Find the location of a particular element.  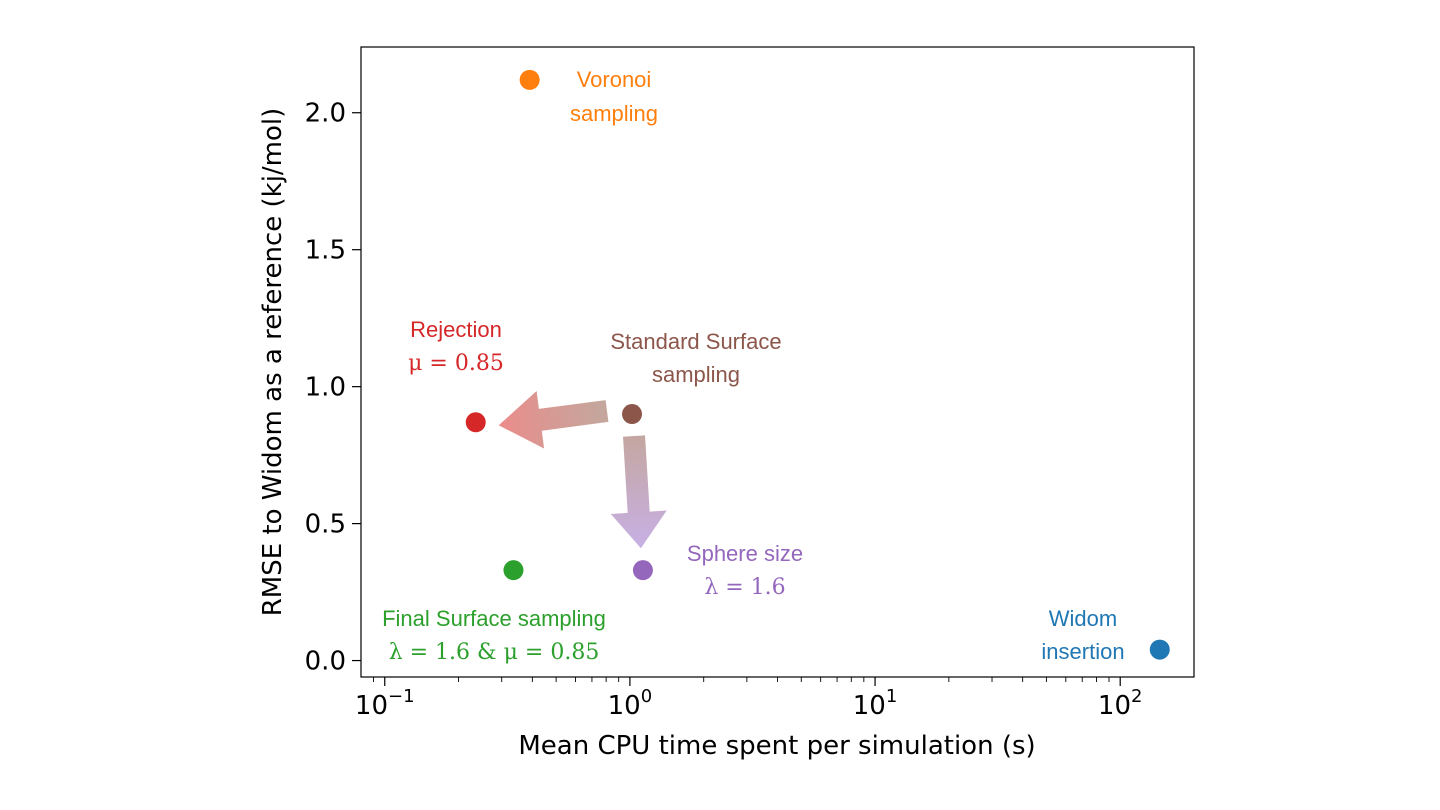

label-final-surface-line-1: Final Surface sampling is located at coordinates (494, 618).